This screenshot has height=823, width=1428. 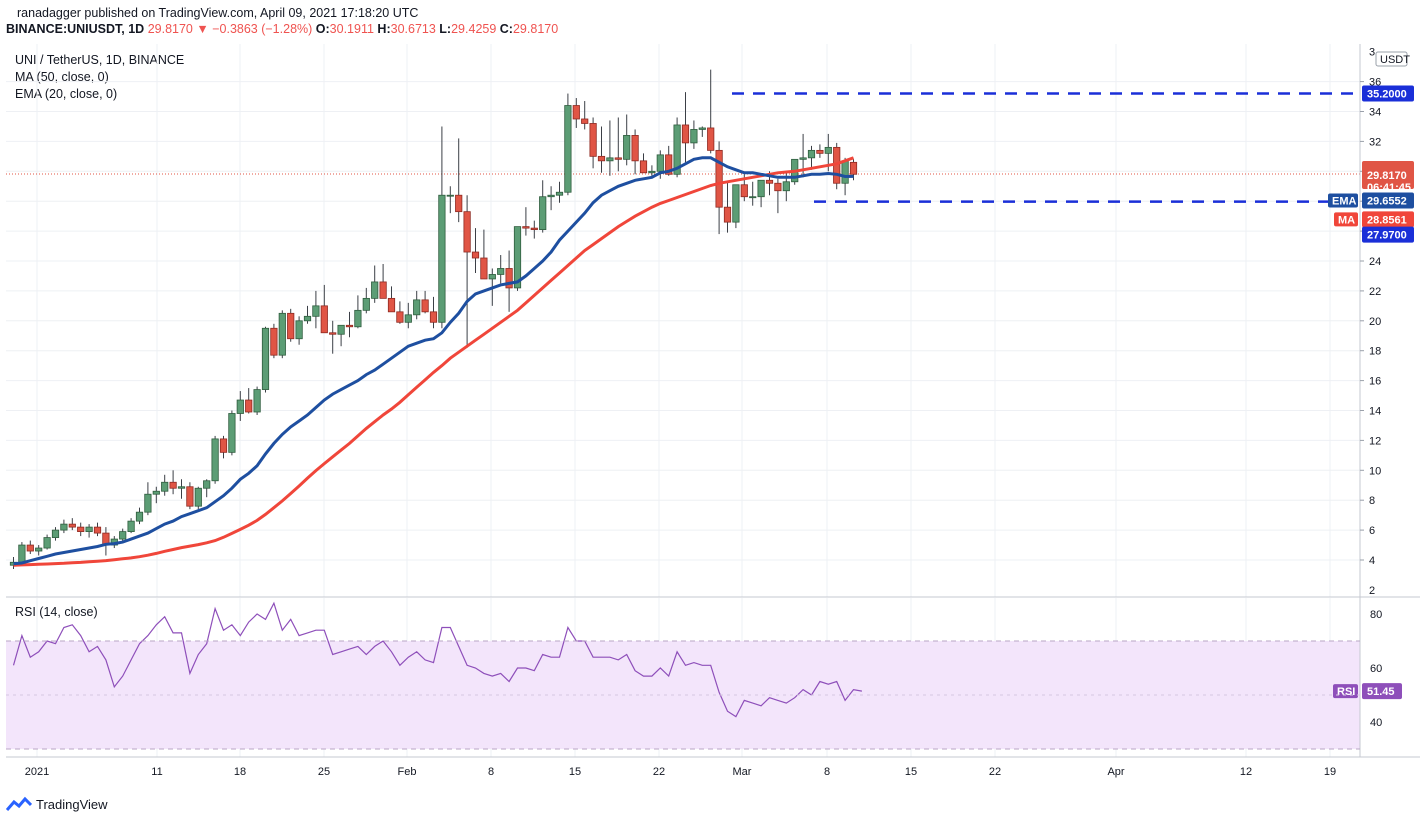 What do you see at coordinates (1343, 200) in the screenshot?
I see `ema-name-tag` at bounding box center [1343, 200].